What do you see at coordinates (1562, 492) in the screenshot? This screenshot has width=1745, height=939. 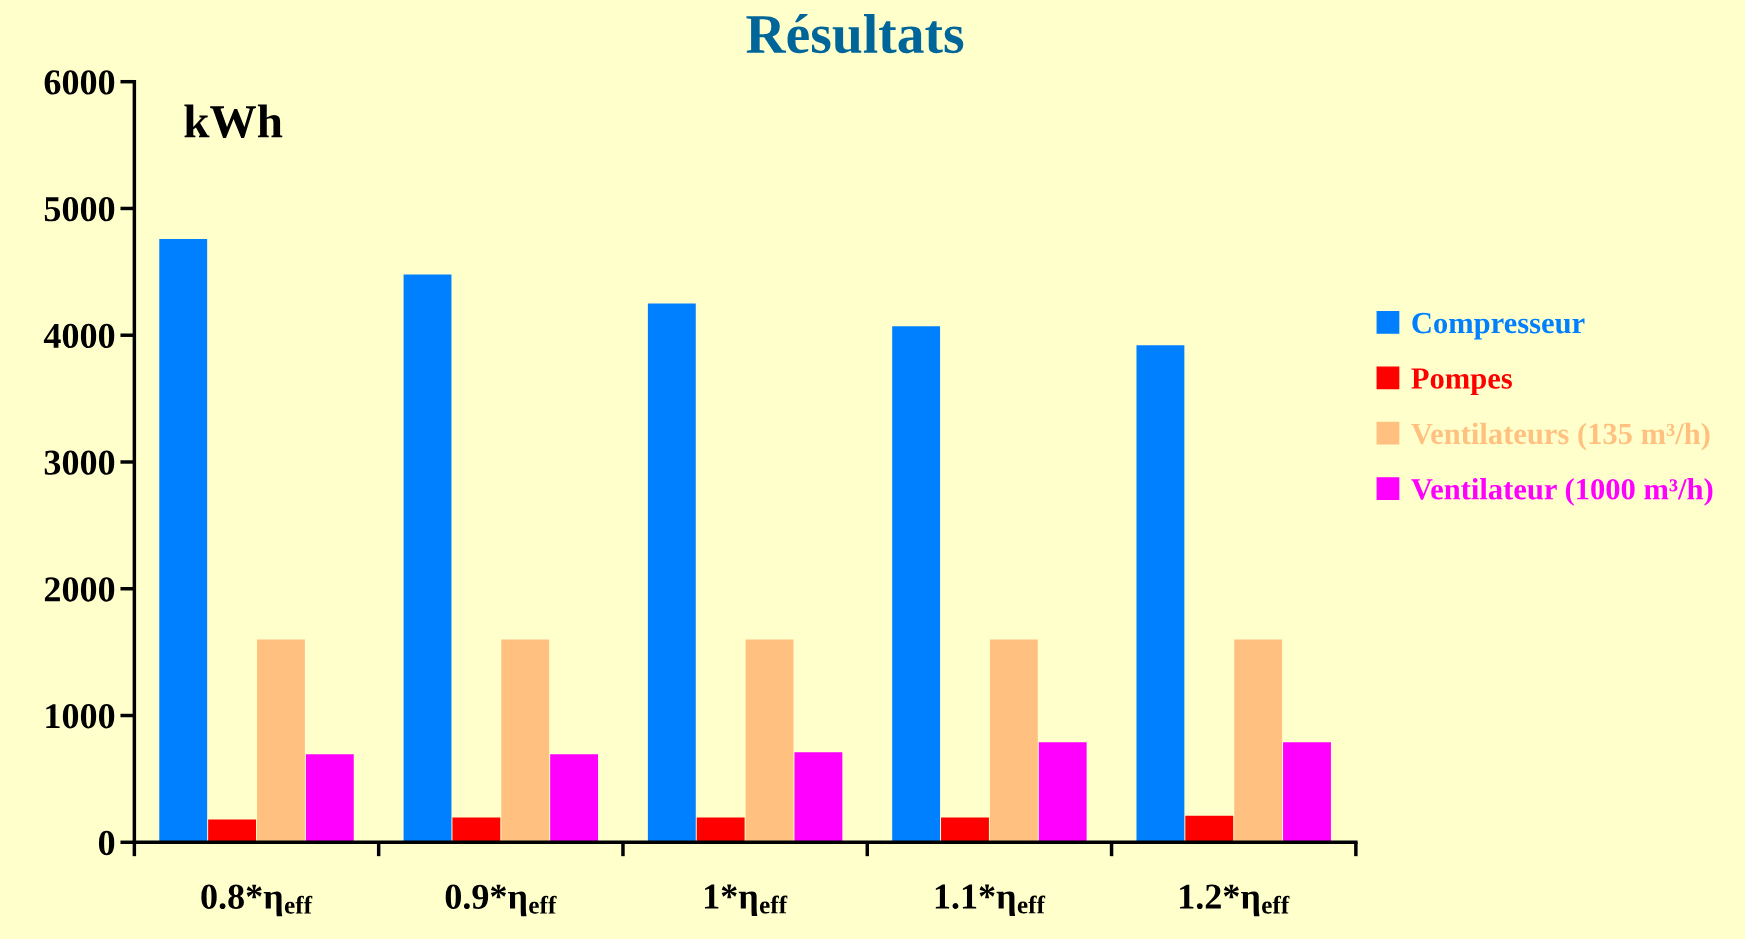 I see `legend-label: Ventilateur (1000 m³/h)` at bounding box center [1562, 492].